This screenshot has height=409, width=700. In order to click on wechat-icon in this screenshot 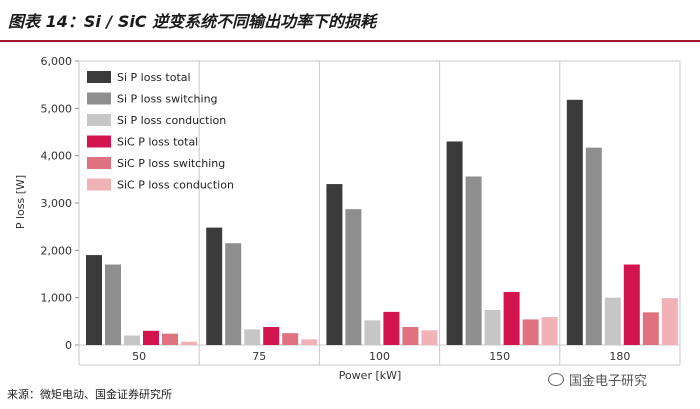, I will do `click(556, 379)`.